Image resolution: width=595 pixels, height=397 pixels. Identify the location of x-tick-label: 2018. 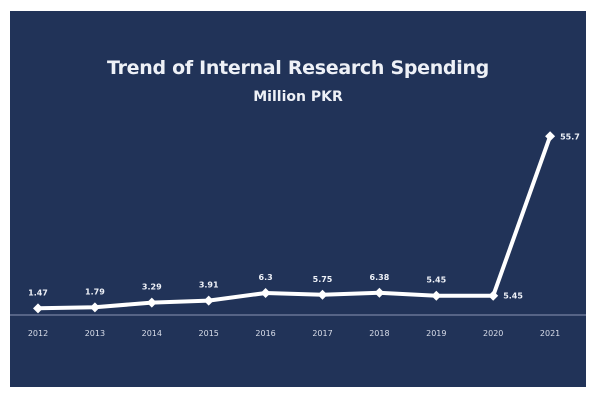
(379, 333).